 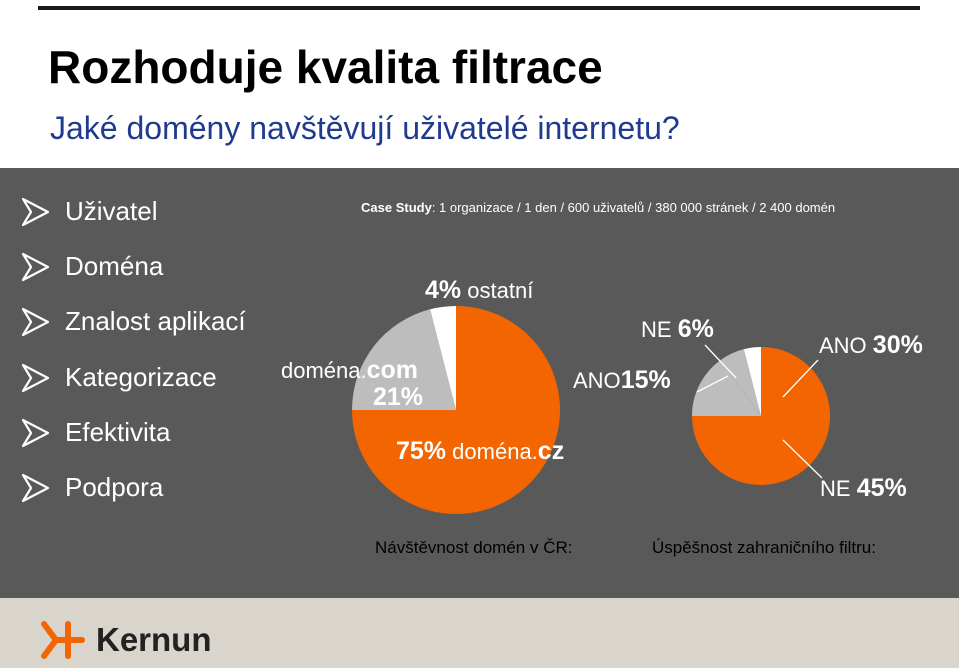 I want to click on label-ostatni-name: ostatní, so click(x=500, y=290).